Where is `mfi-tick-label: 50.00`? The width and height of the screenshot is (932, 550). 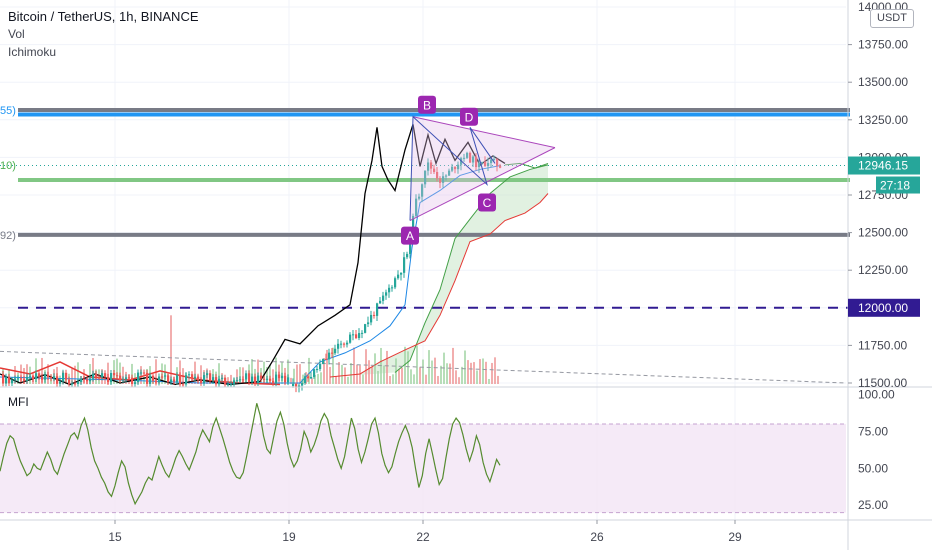 mfi-tick-label: 50.00 is located at coordinates (873, 468).